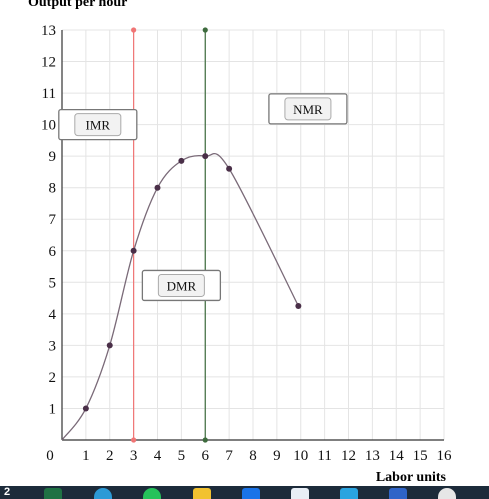  I want to click on reference-lines, so click(169, 235).